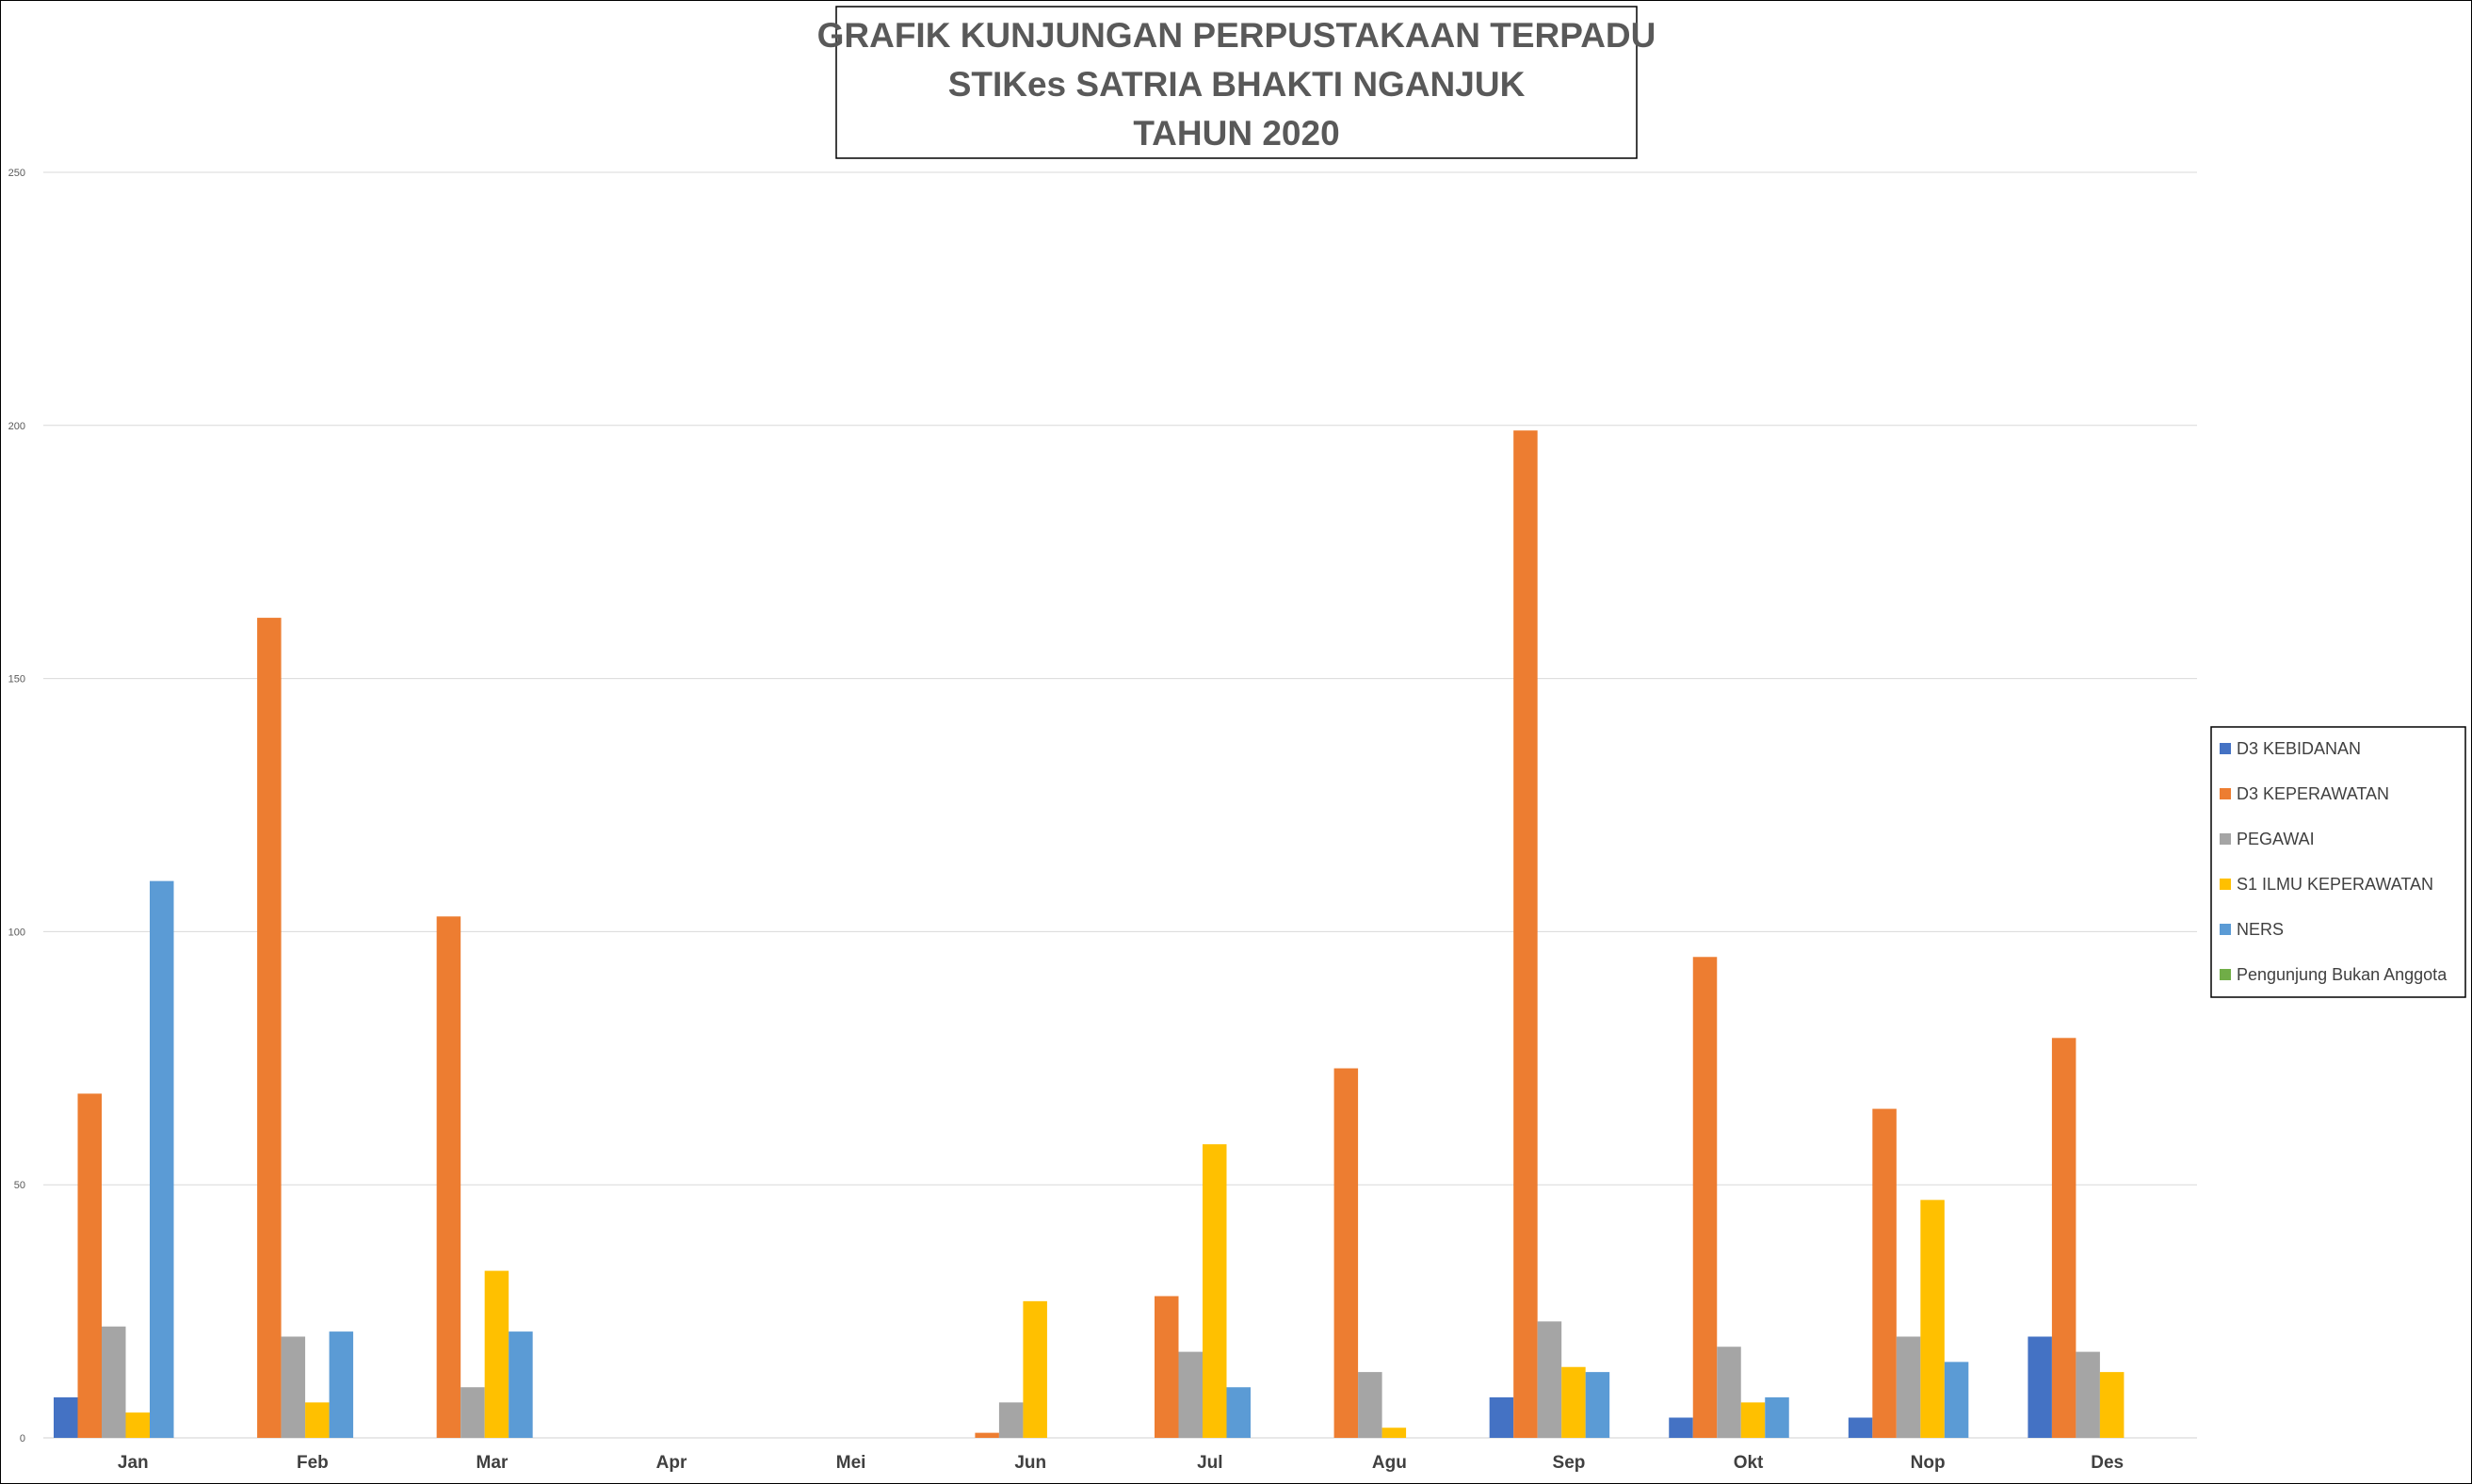 The height and width of the screenshot is (1484, 2472). Describe the element at coordinates (1681, 1427) in the screenshot. I see `bar-d3-kebidanan-okt` at that location.